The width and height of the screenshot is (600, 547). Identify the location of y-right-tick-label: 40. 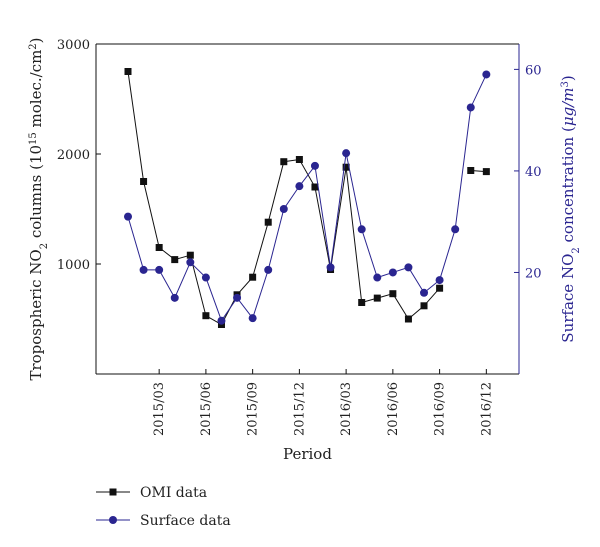
(533, 172).